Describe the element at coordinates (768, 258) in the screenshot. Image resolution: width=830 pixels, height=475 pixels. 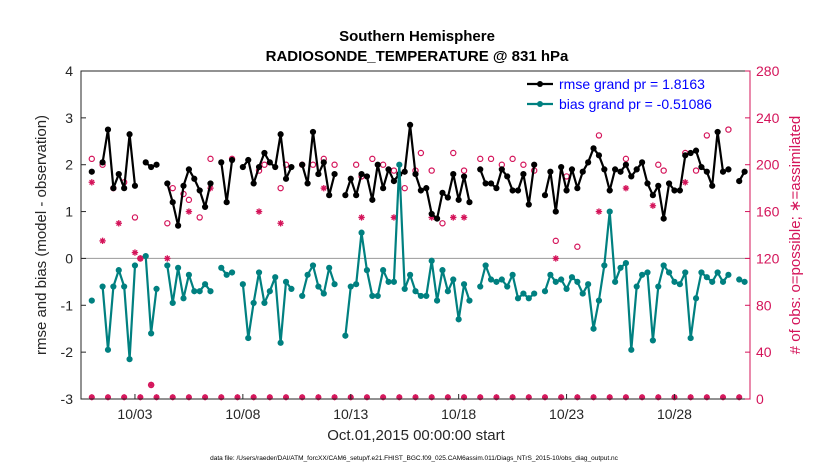
I see `y2-tick-label: 120` at that location.